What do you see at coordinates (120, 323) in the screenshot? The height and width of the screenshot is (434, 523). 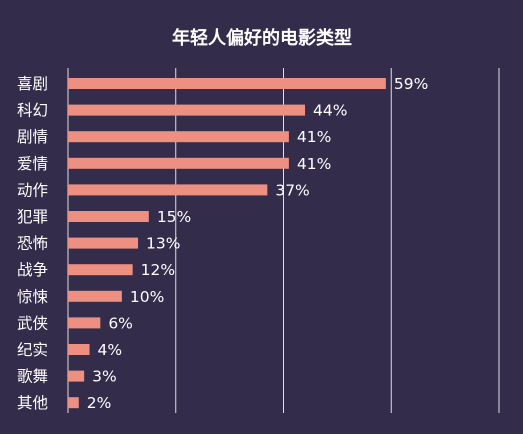 I see `value-label: 6%` at bounding box center [120, 323].